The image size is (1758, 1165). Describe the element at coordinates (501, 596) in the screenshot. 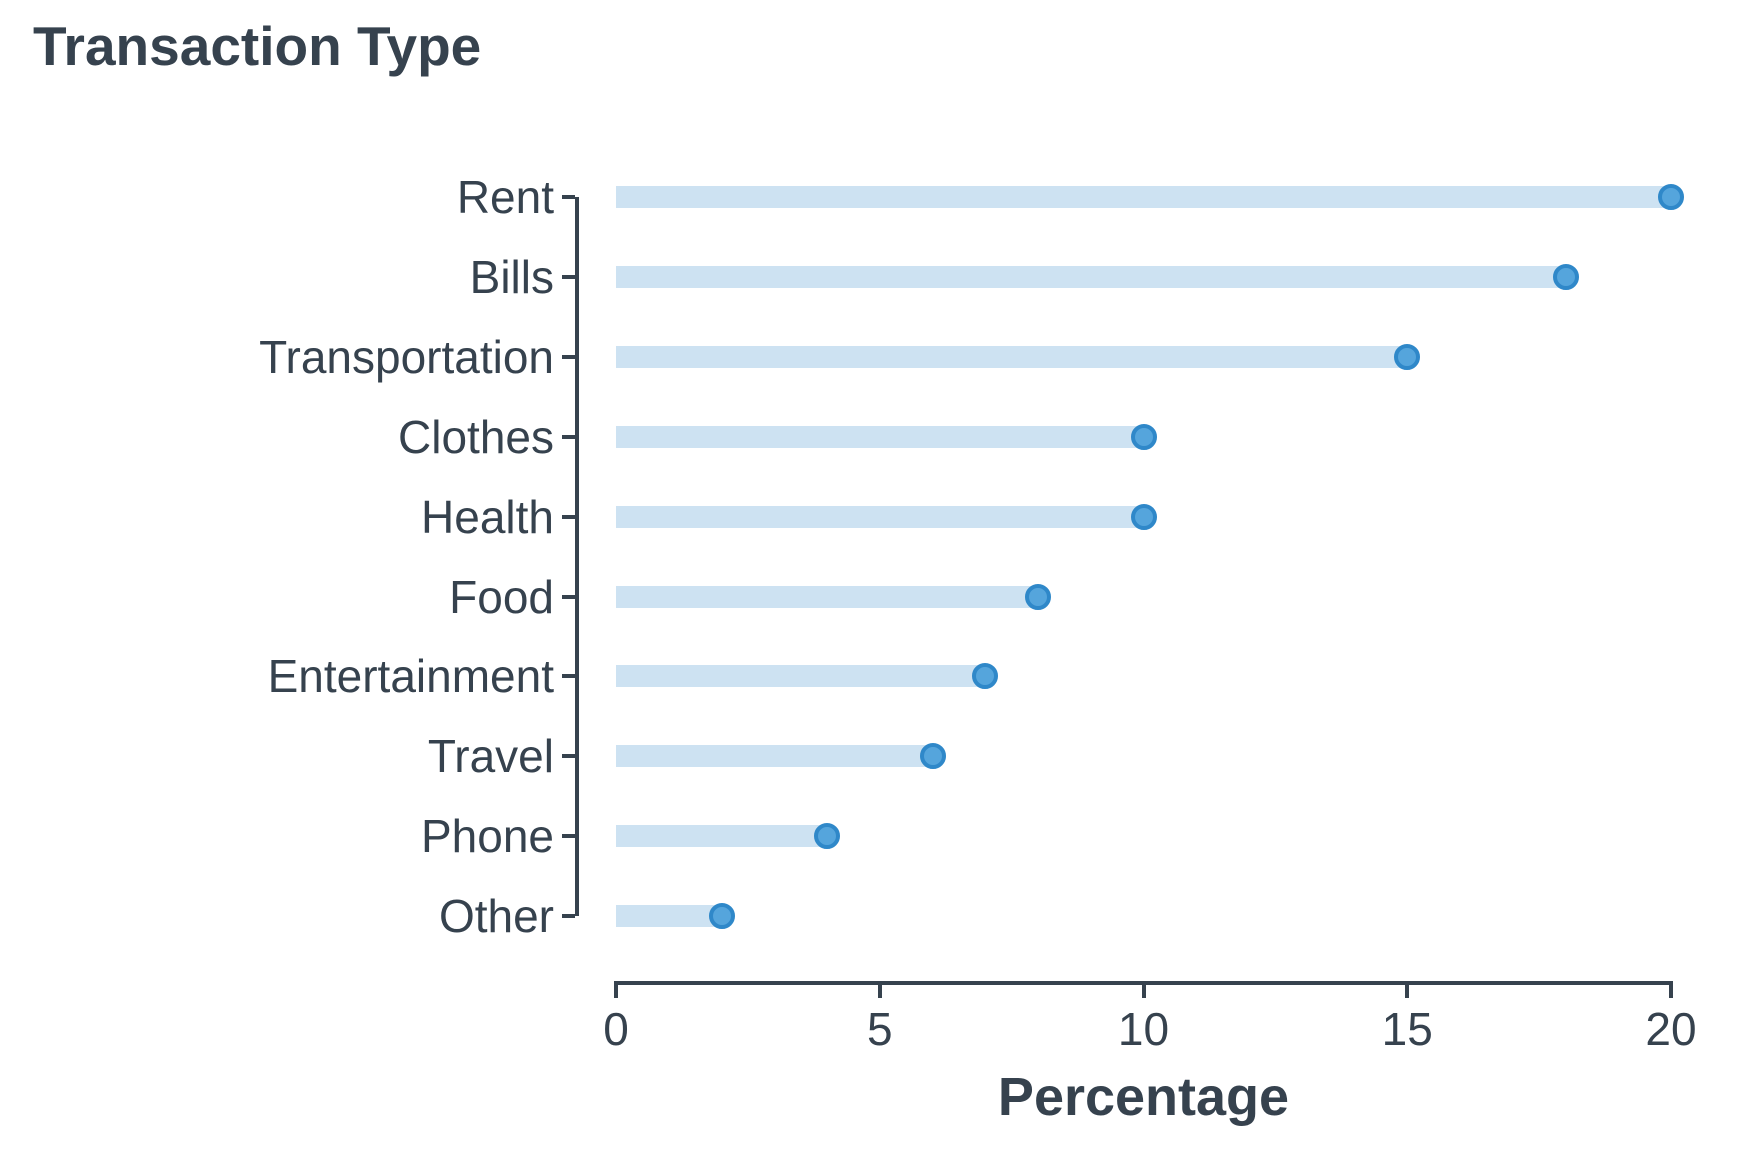

I see `category-label: Food` at that location.